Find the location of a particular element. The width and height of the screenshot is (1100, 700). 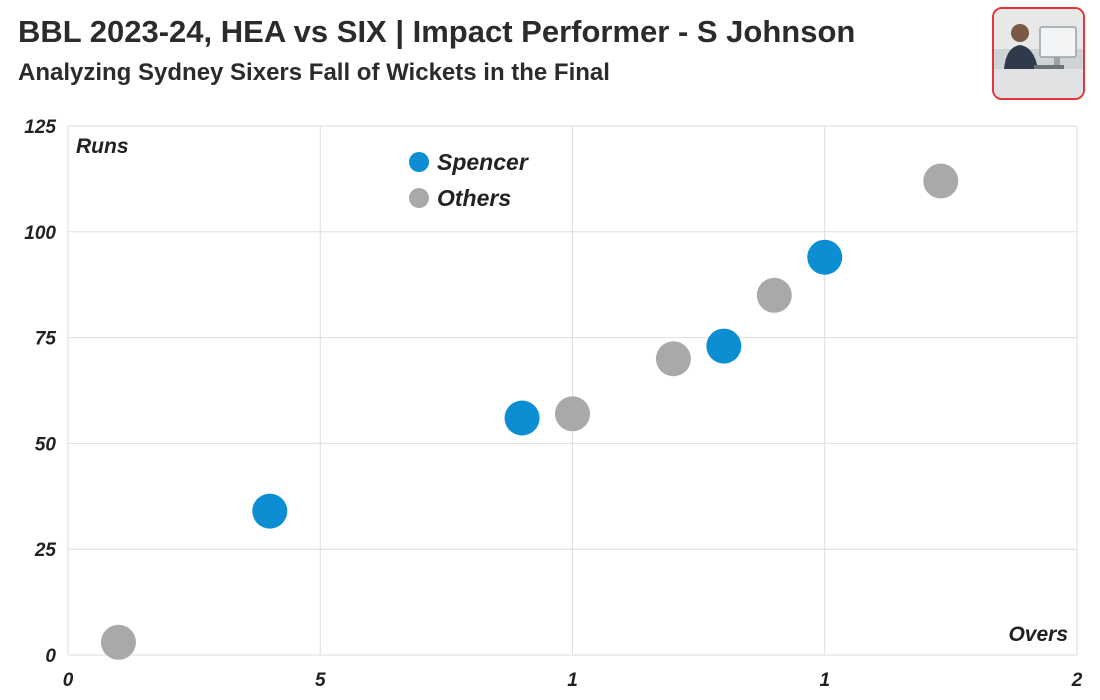

y-axis-label: Runs is located at coordinates (102, 146).